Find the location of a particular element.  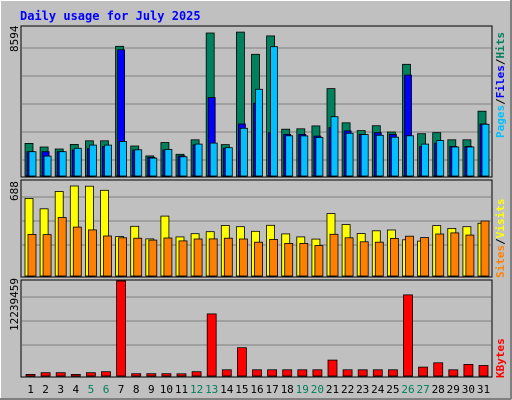

day-label: 19 is located at coordinates (302, 389).